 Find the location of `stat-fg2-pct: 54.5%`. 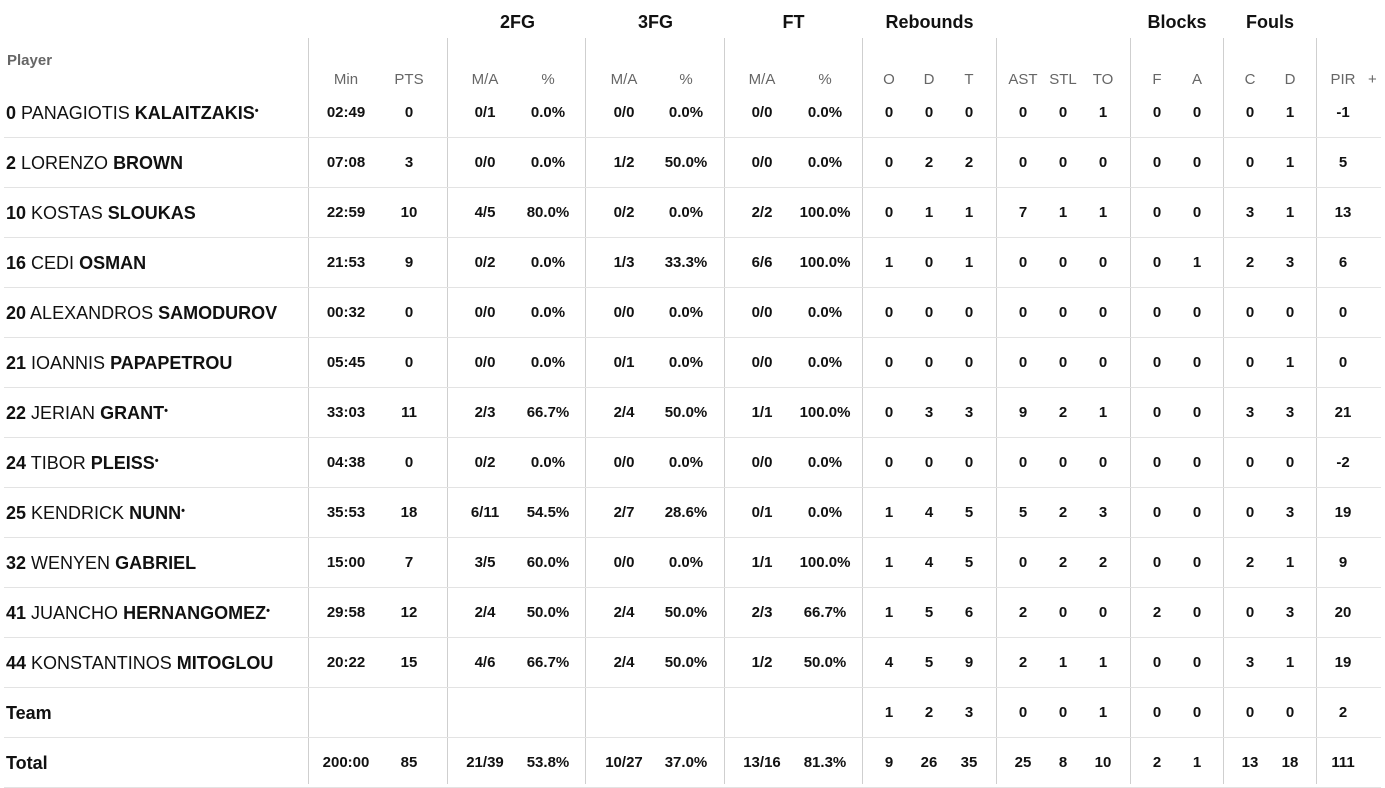

stat-fg2-pct: 54.5% is located at coordinates (548, 512).